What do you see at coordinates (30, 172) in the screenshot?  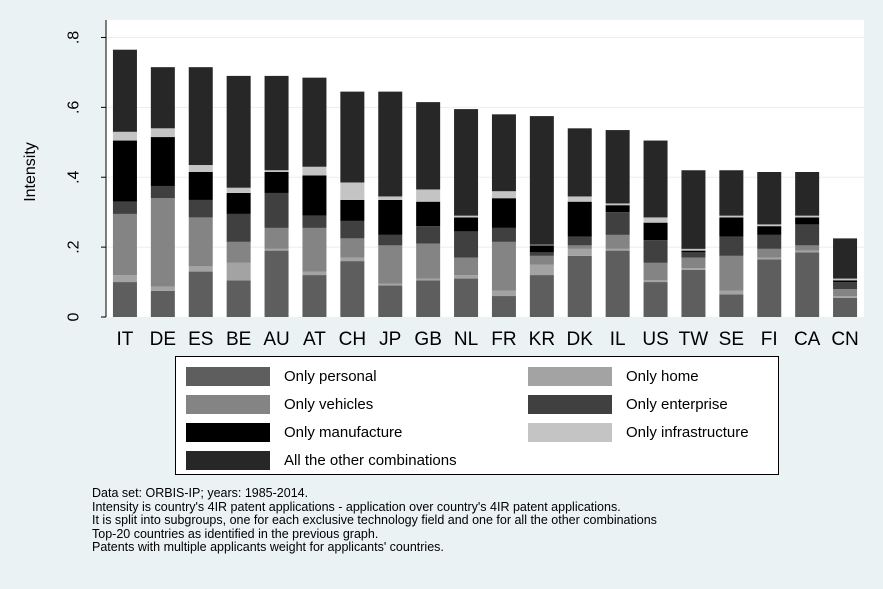 I see `y-axis-title: Intensity` at bounding box center [30, 172].